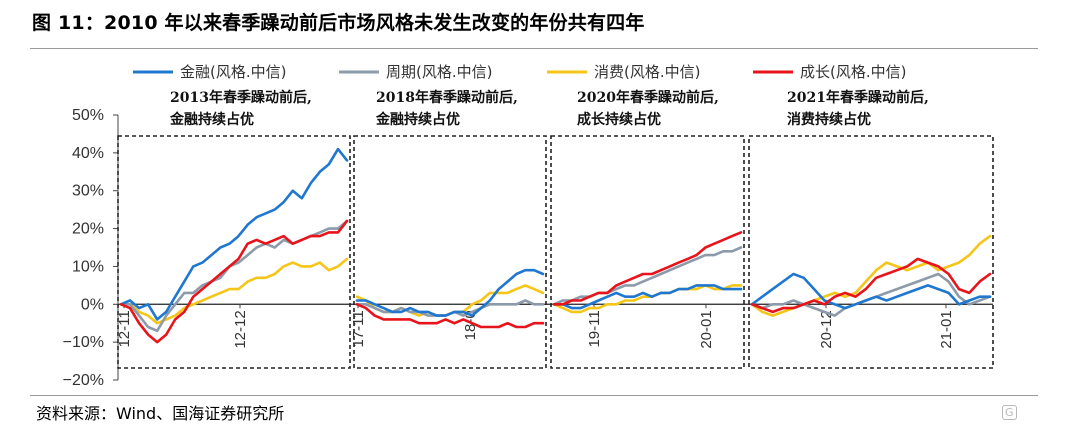 The width and height of the screenshot is (1080, 432). What do you see at coordinates (241, 97) in the screenshot?
I see `panel-annotation: 2013年春季躁动前后,` at bounding box center [241, 97].